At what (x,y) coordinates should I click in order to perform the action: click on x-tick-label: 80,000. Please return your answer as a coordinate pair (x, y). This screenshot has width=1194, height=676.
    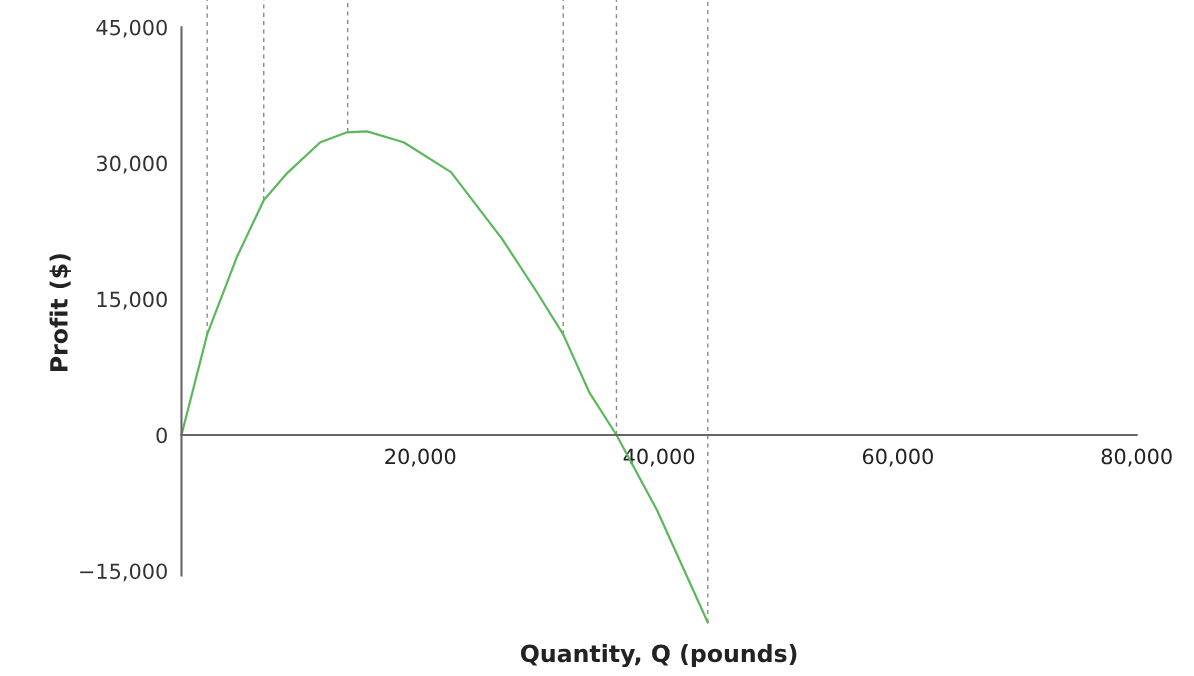
    Looking at the image, I should click on (1136, 457).